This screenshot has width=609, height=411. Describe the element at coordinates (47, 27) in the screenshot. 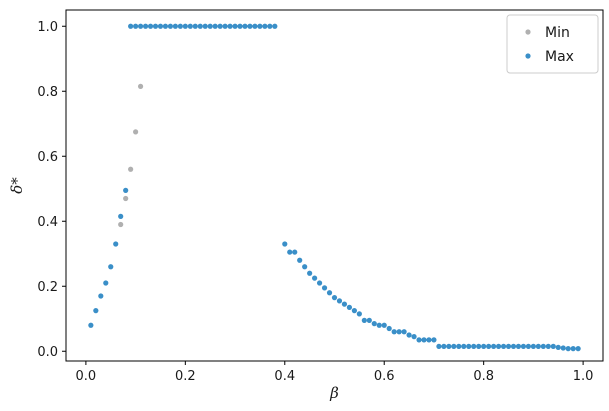

I see `y-tick-label: 1.0` at that location.